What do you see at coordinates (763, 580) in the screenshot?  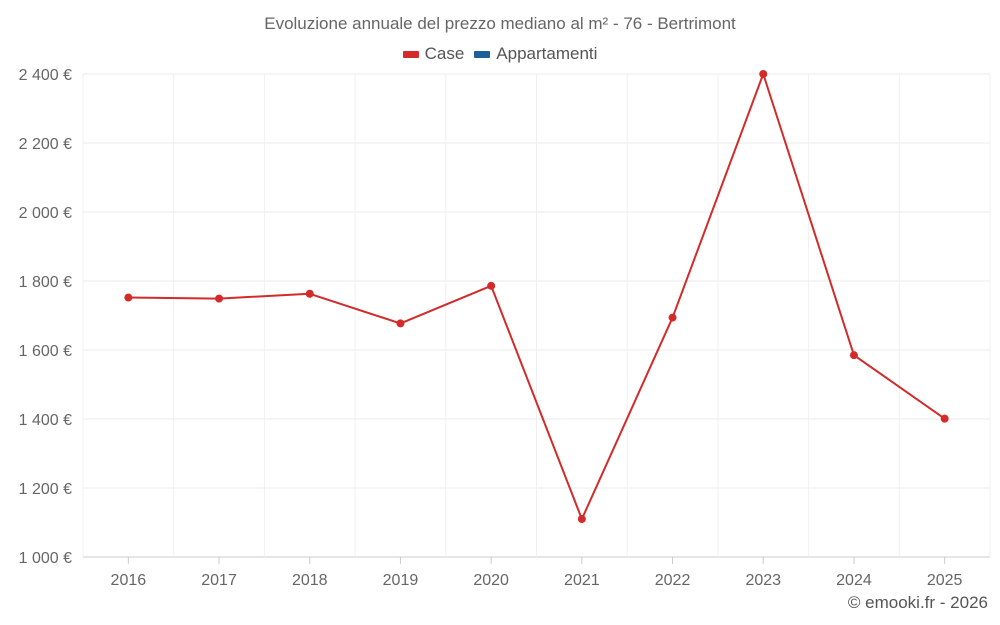 I see `x-tick-label: 2023` at bounding box center [763, 580].